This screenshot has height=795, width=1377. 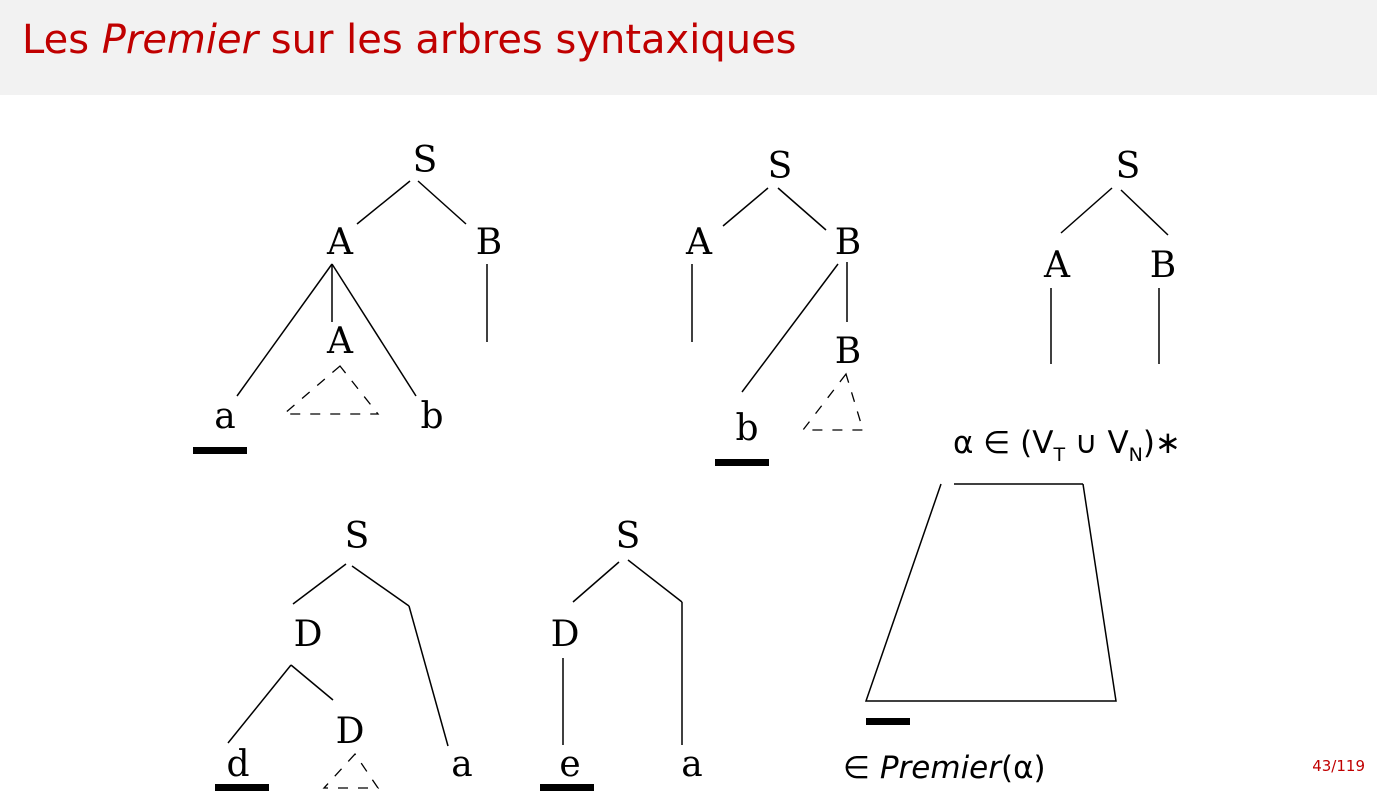 What do you see at coordinates (224, 416) in the screenshot?
I see `tree-1-leaf-left: a` at bounding box center [224, 416].